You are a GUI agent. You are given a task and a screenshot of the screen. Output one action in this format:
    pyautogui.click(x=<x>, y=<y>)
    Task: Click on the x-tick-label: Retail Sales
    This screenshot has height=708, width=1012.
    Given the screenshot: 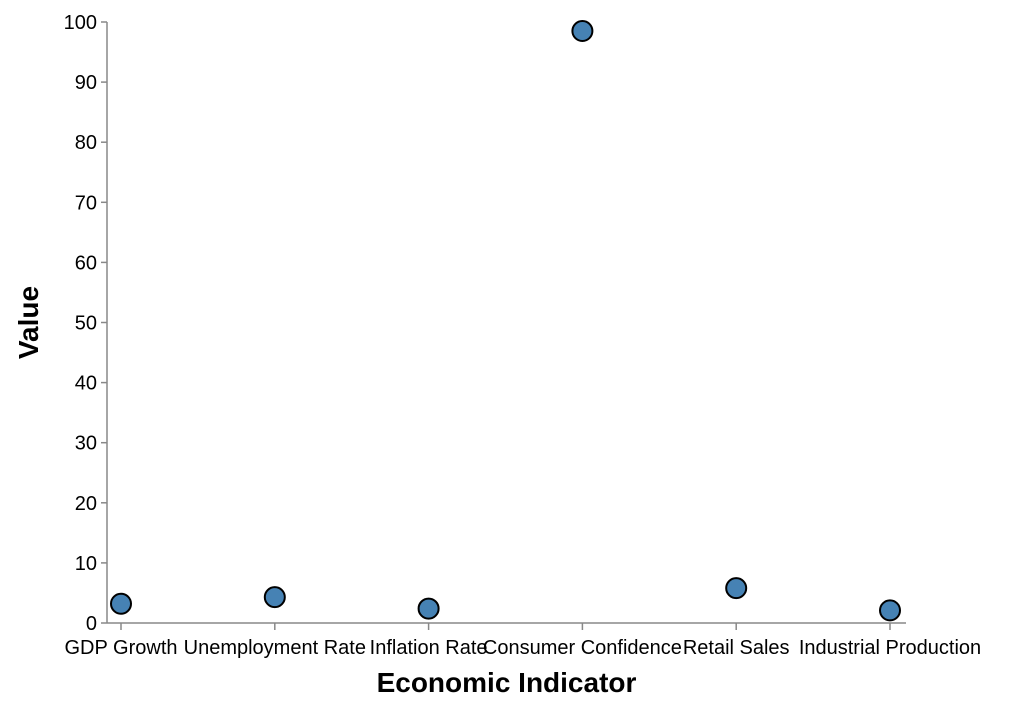 What is the action you would take?
    pyautogui.click(x=736, y=648)
    